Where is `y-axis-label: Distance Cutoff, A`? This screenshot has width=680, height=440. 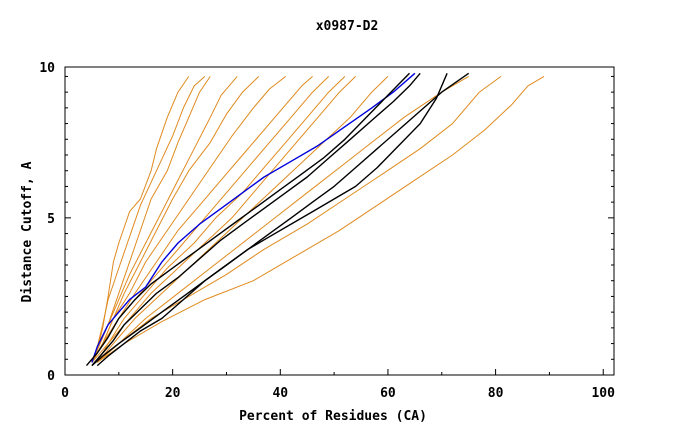
y-axis-label: Distance Cutoff, A is located at coordinates (27, 231).